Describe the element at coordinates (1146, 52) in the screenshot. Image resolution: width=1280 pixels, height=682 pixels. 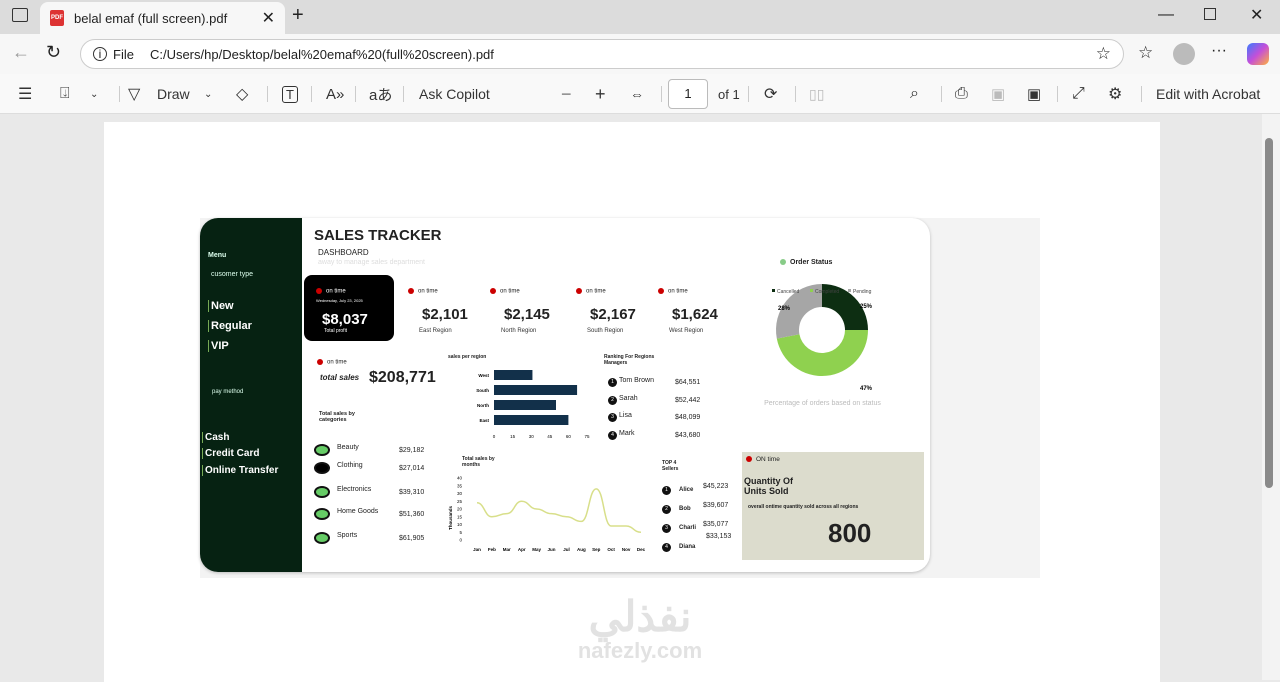
I see `favorites-icon: ☆` at that location.